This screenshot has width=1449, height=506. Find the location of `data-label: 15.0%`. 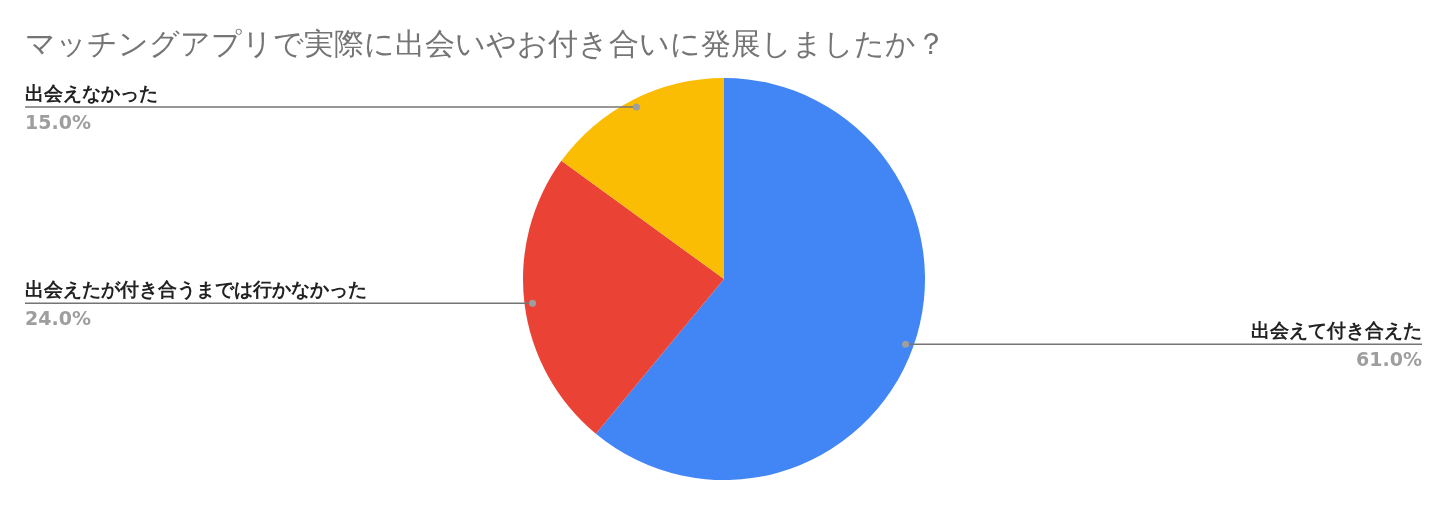

data-label: 15.0% is located at coordinates (58, 122).